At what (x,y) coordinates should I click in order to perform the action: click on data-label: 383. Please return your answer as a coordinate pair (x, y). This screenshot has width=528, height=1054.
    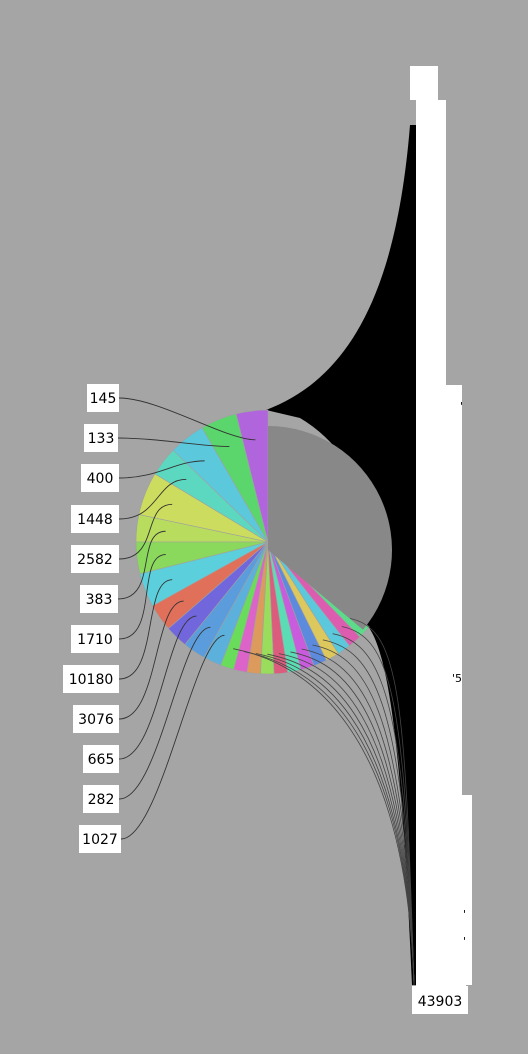
    Looking at the image, I should click on (99, 600).